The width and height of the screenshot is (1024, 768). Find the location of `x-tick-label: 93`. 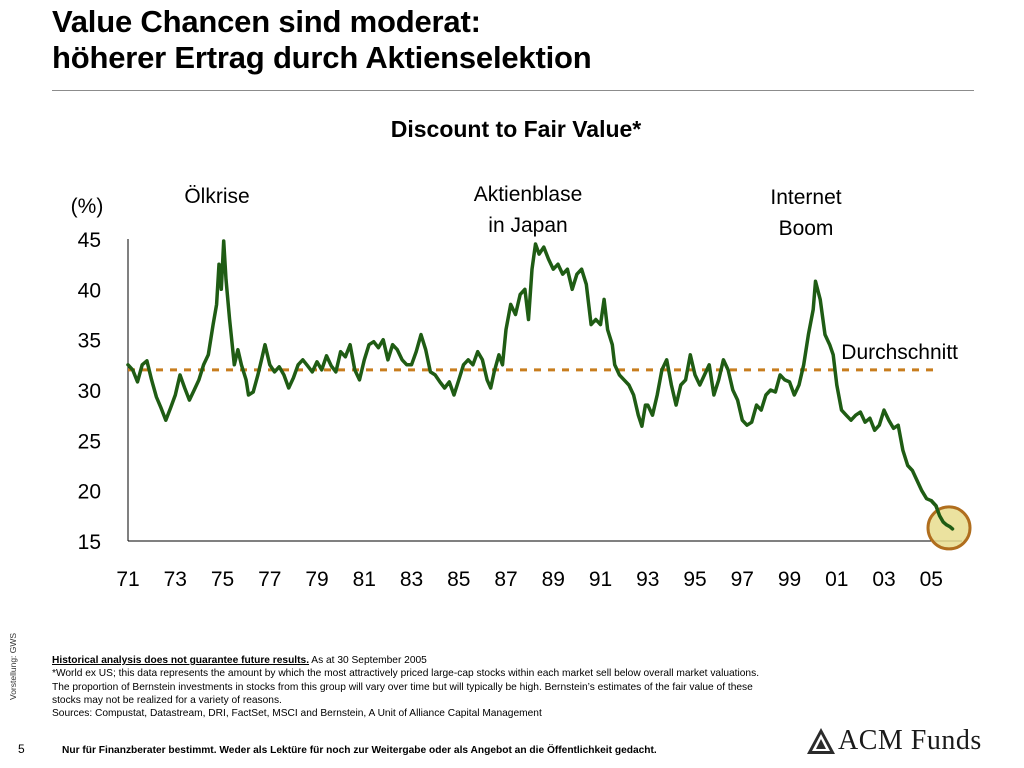

x-tick-label: 93 is located at coordinates (647, 579).